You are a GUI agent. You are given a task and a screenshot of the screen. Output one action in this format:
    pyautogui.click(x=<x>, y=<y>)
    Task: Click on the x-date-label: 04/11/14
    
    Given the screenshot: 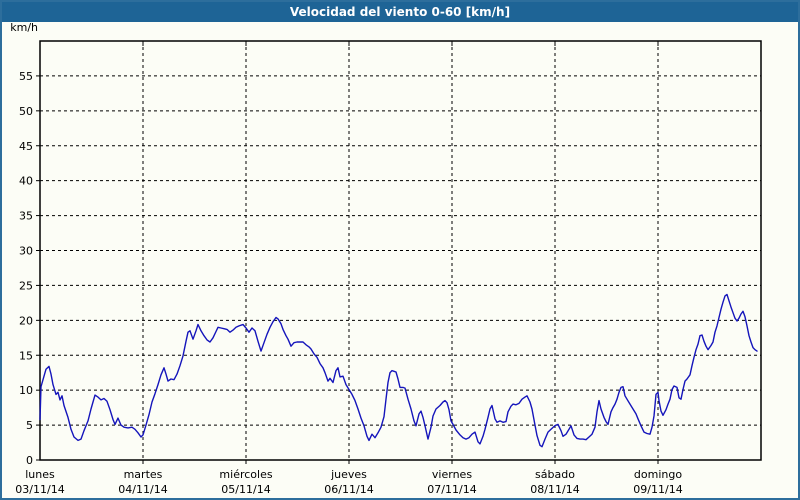 What is the action you would take?
    pyautogui.click(x=142, y=489)
    